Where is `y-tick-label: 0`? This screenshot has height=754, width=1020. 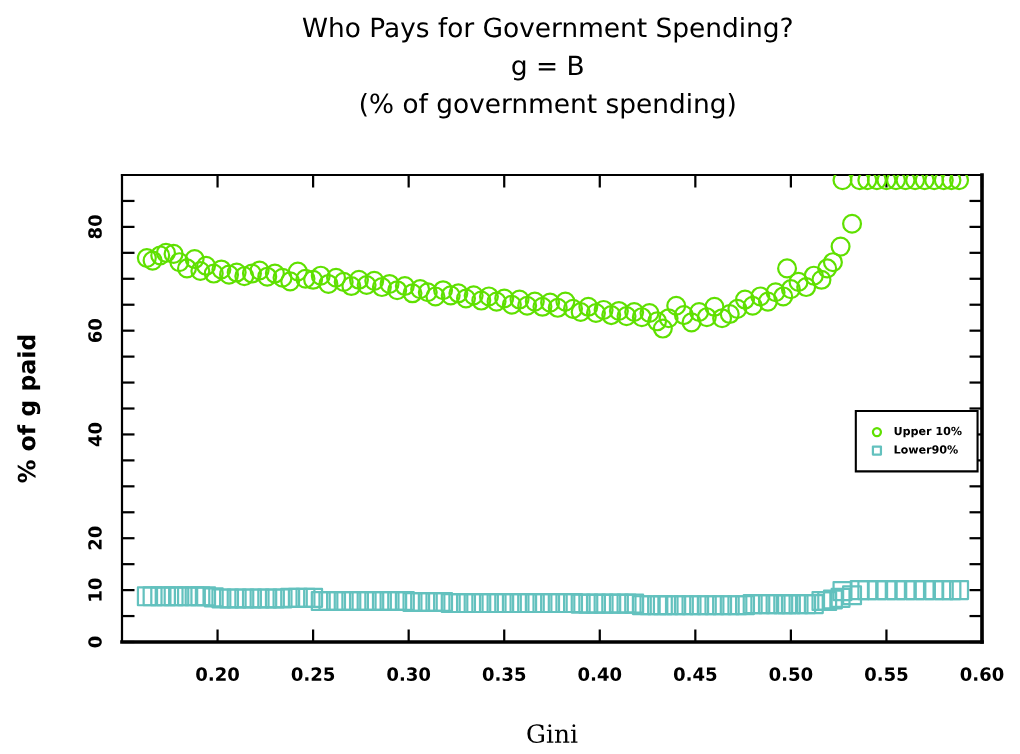 y-tick-label: 0 is located at coordinates (95, 642).